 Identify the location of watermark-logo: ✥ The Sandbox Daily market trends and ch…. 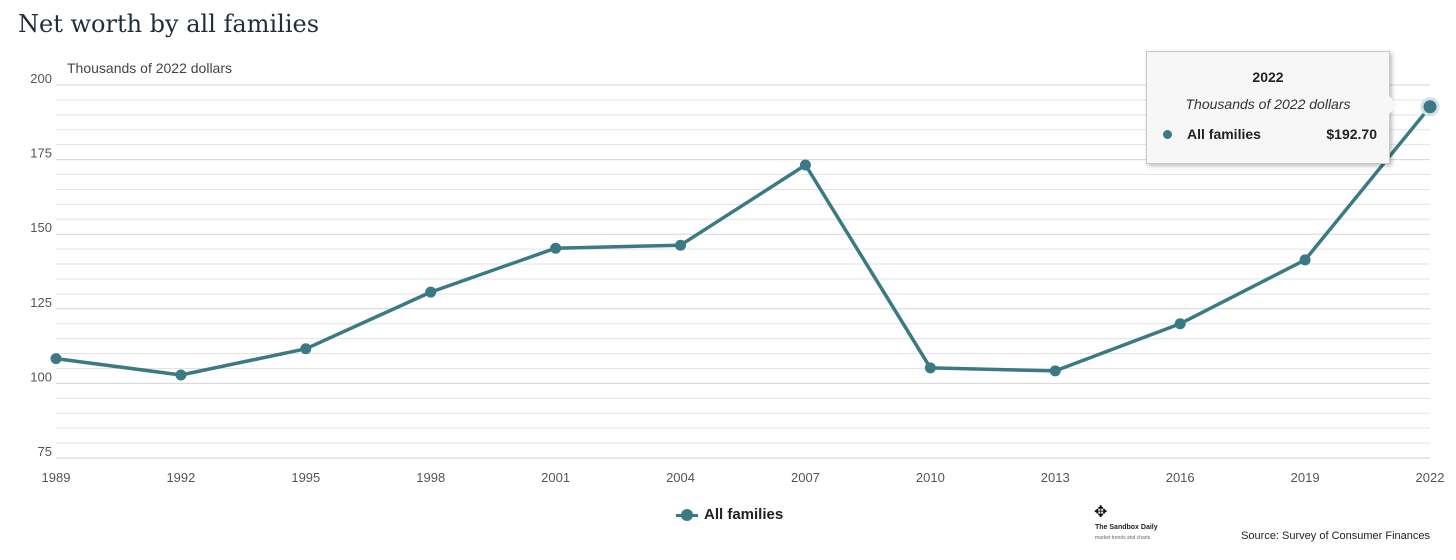
(1126, 522).